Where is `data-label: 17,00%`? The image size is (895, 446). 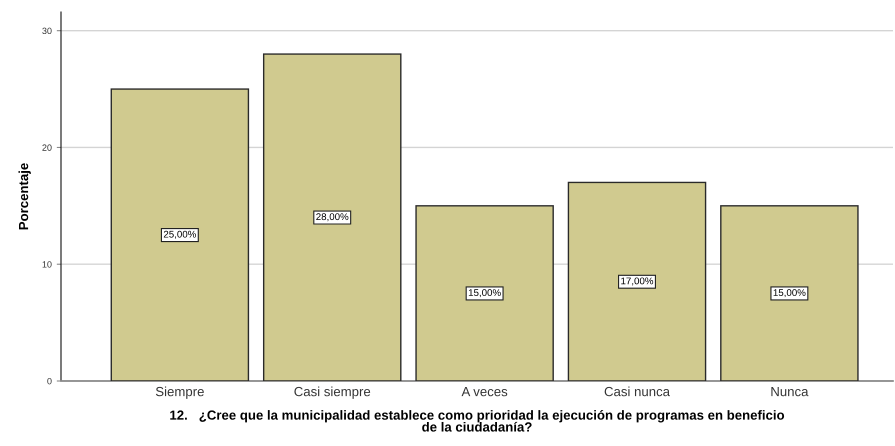 data-label: 17,00% is located at coordinates (637, 281).